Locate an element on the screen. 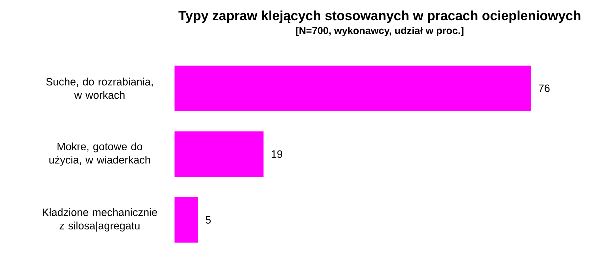 The image size is (600, 265). chart-subtitle: [N=700, wykonawcy, udział w proc.] is located at coordinates (380, 31).